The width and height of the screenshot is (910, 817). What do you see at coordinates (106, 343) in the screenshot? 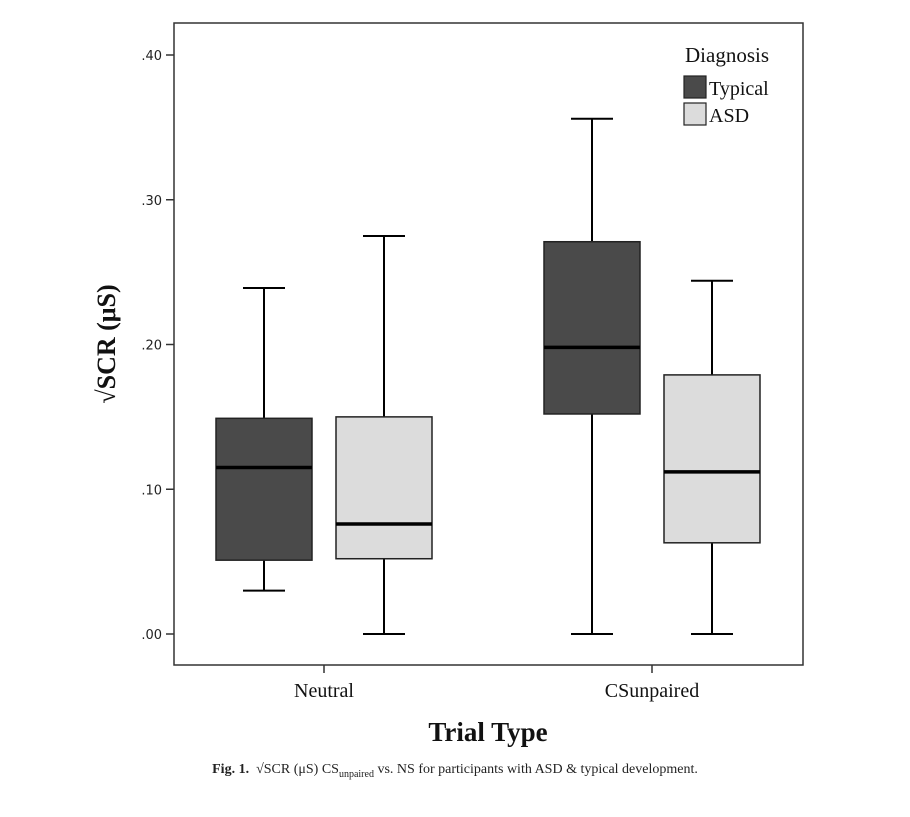
I see `y-axis-title: √SCR (μS)` at bounding box center [106, 343].